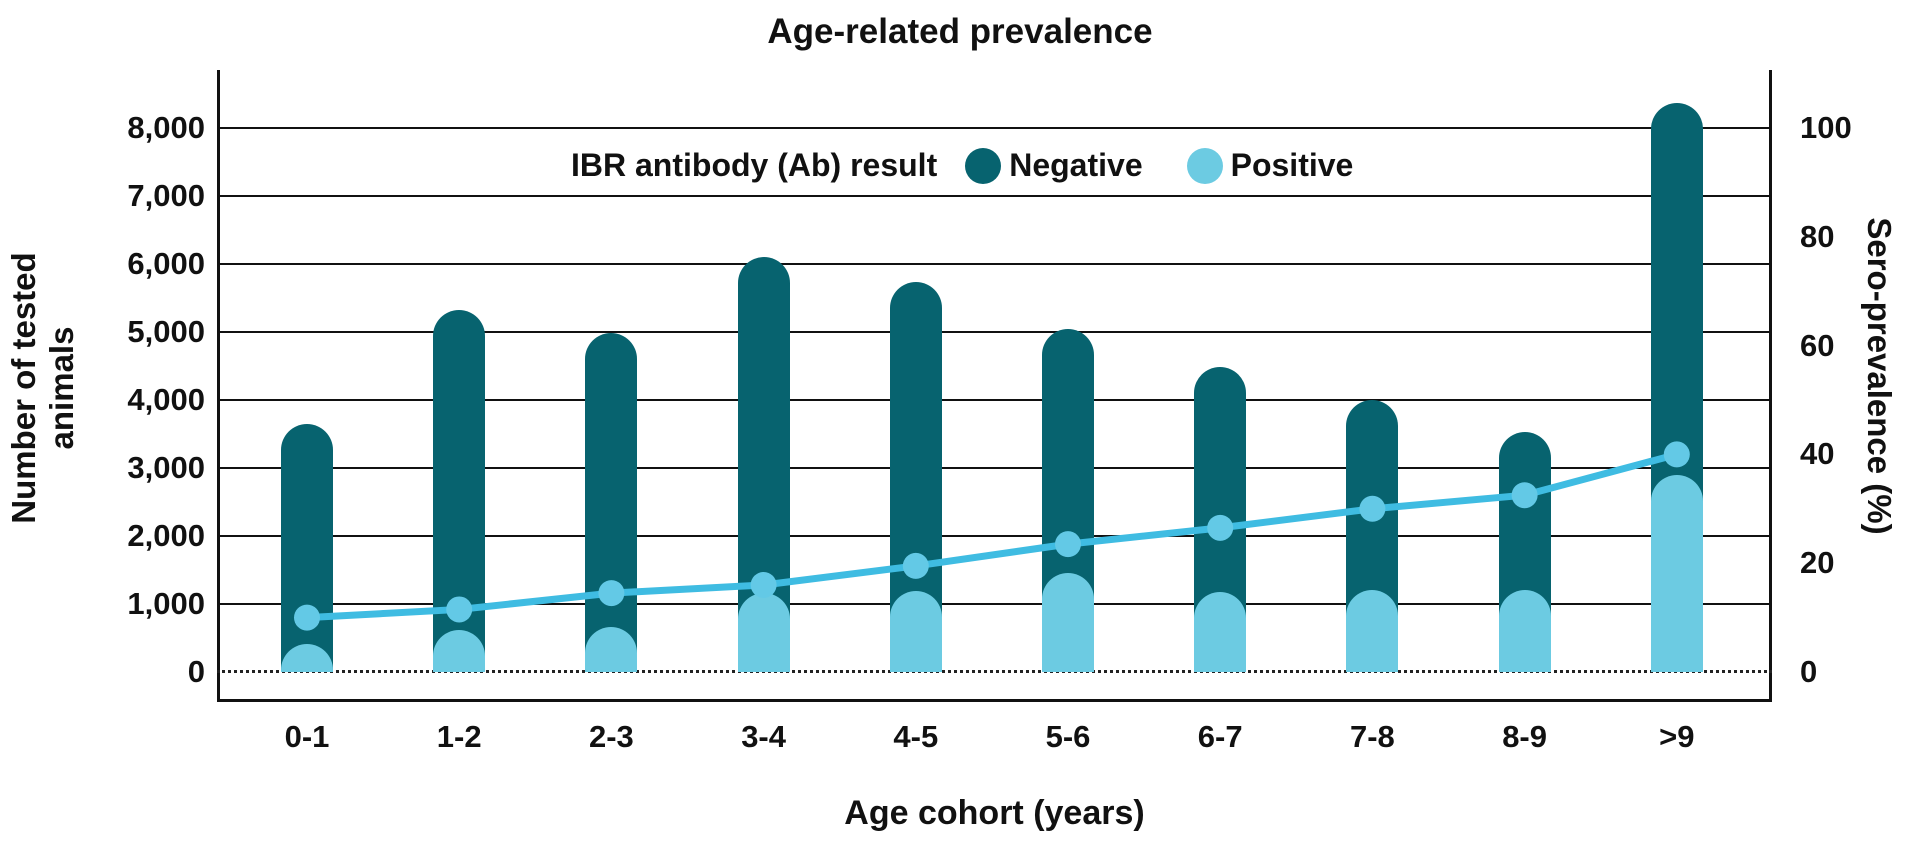  I want to click on chart-title: Age-related prevalence, so click(960, 31).